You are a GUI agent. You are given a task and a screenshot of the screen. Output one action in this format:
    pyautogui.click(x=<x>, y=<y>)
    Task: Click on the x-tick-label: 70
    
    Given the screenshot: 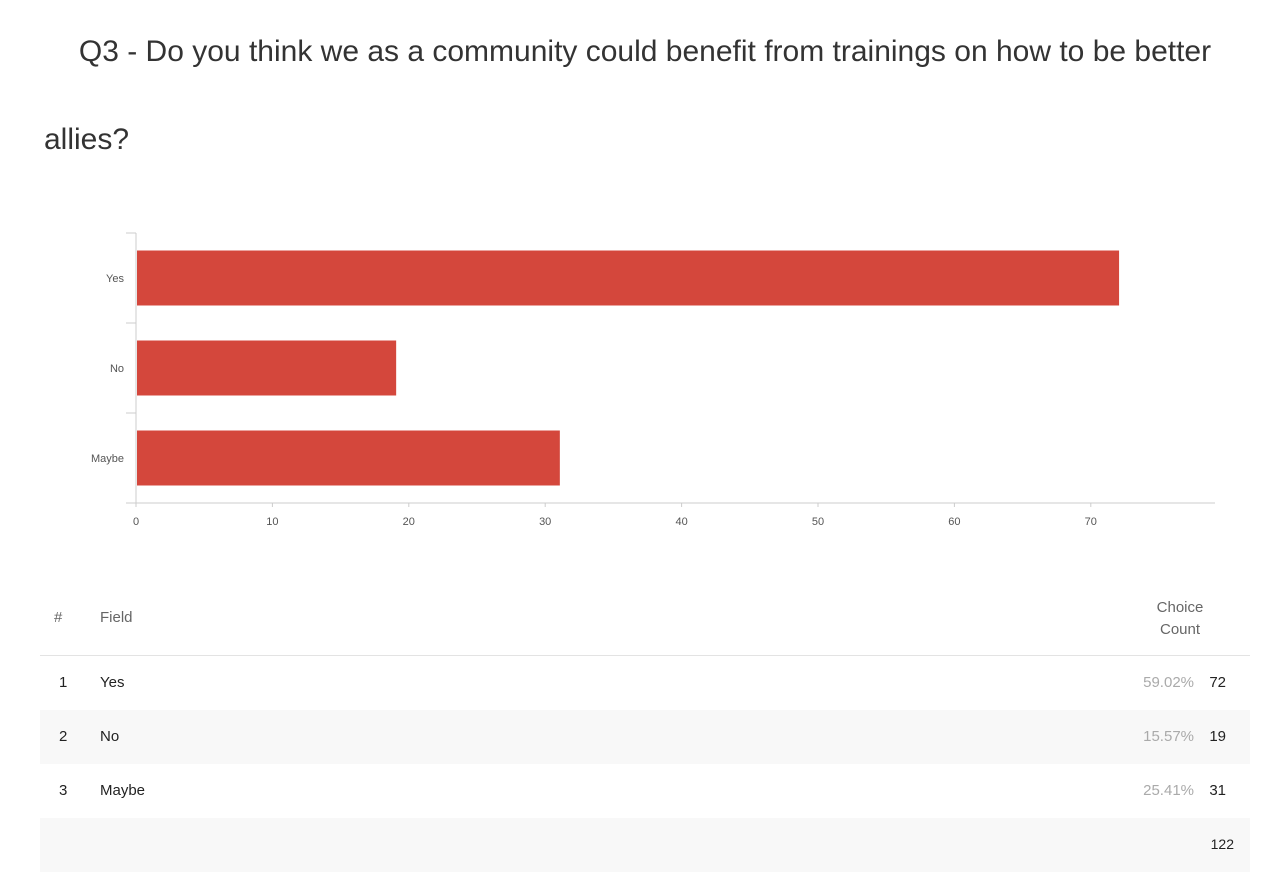 What is the action you would take?
    pyautogui.click(x=1091, y=522)
    